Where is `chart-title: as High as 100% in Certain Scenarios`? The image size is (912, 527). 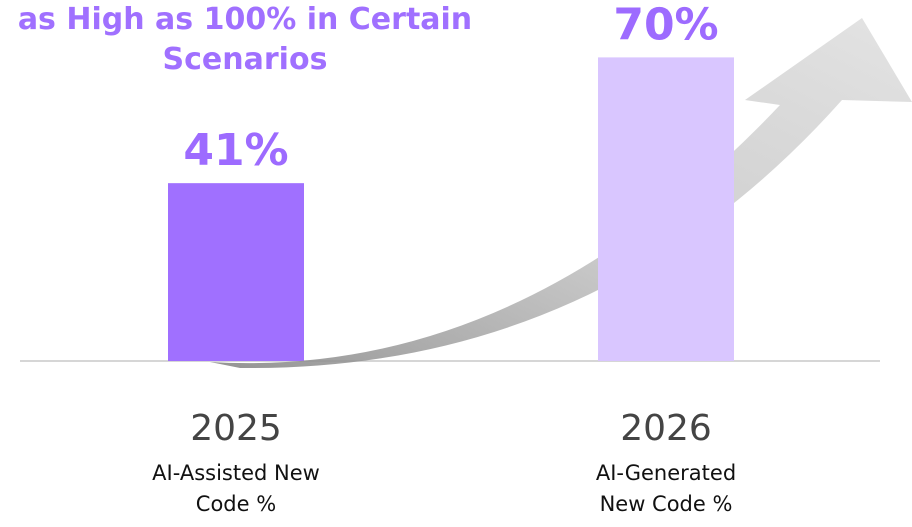
chart-title: as High as 100% in Certain Scenarios is located at coordinates (245, 39).